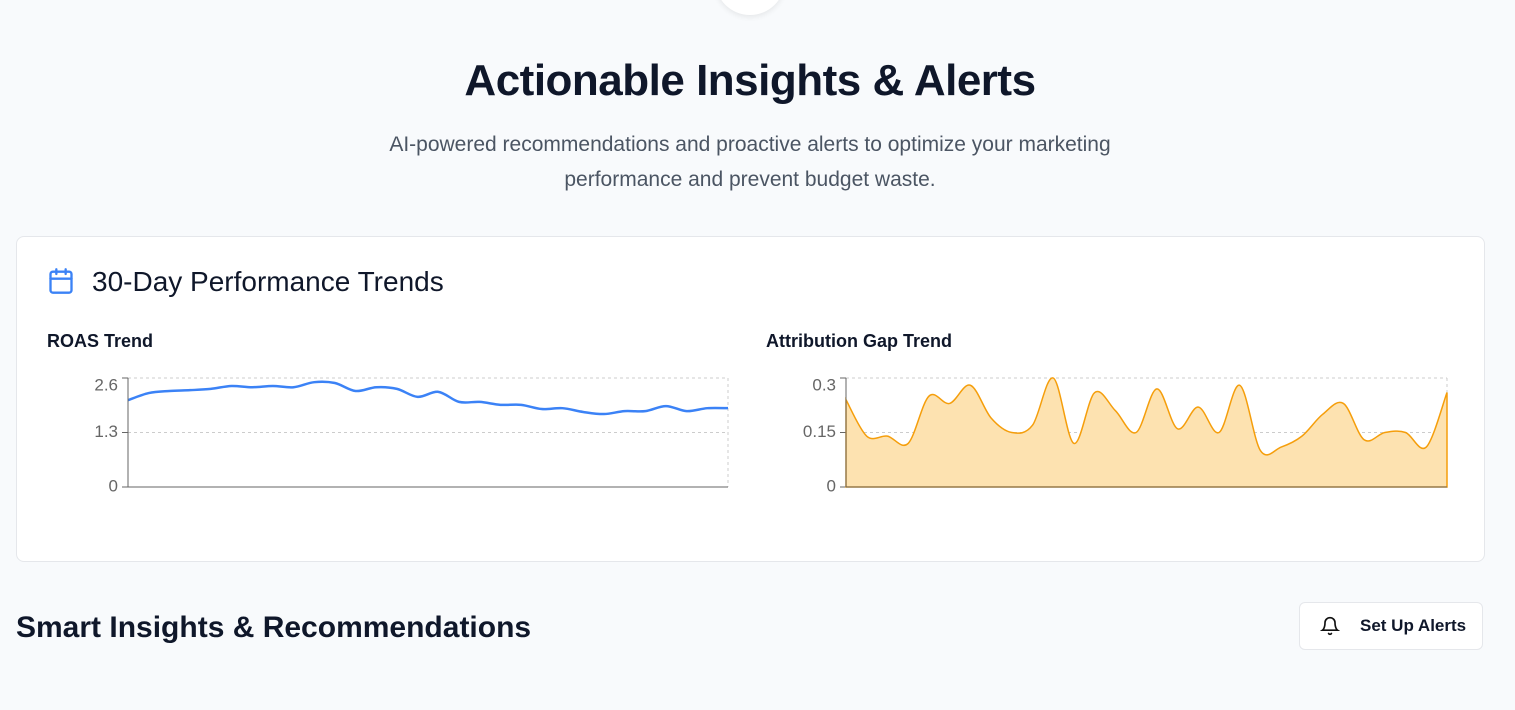  What do you see at coordinates (819, 431) in the screenshot?
I see `y-tick-label: 0.15` at bounding box center [819, 431].